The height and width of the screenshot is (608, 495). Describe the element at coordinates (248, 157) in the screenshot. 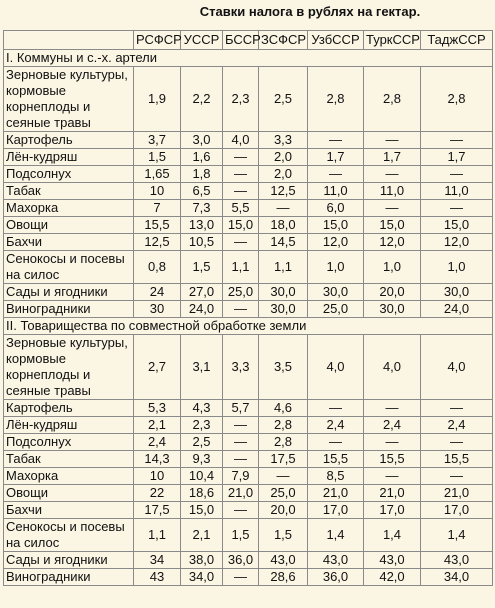

I see `data-row: Лён-кудряш 1,5 1,6—2,0 1,7 1,7 1,7` at that location.